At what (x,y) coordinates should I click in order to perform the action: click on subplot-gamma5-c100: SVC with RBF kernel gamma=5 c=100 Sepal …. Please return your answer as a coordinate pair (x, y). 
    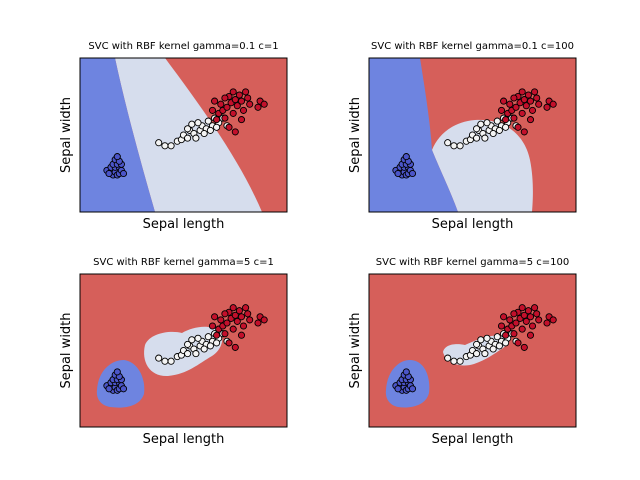
    Looking at the image, I should click on (462, 352).